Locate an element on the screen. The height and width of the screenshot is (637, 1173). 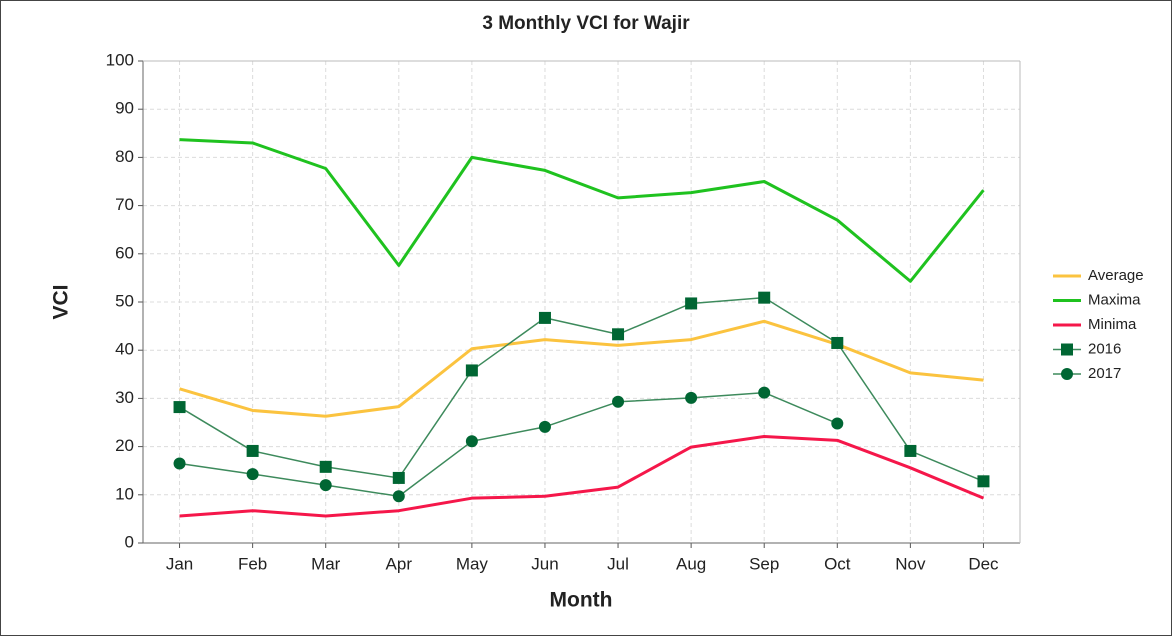
y-tick-label: 60 is located at coordinates (124, 252).